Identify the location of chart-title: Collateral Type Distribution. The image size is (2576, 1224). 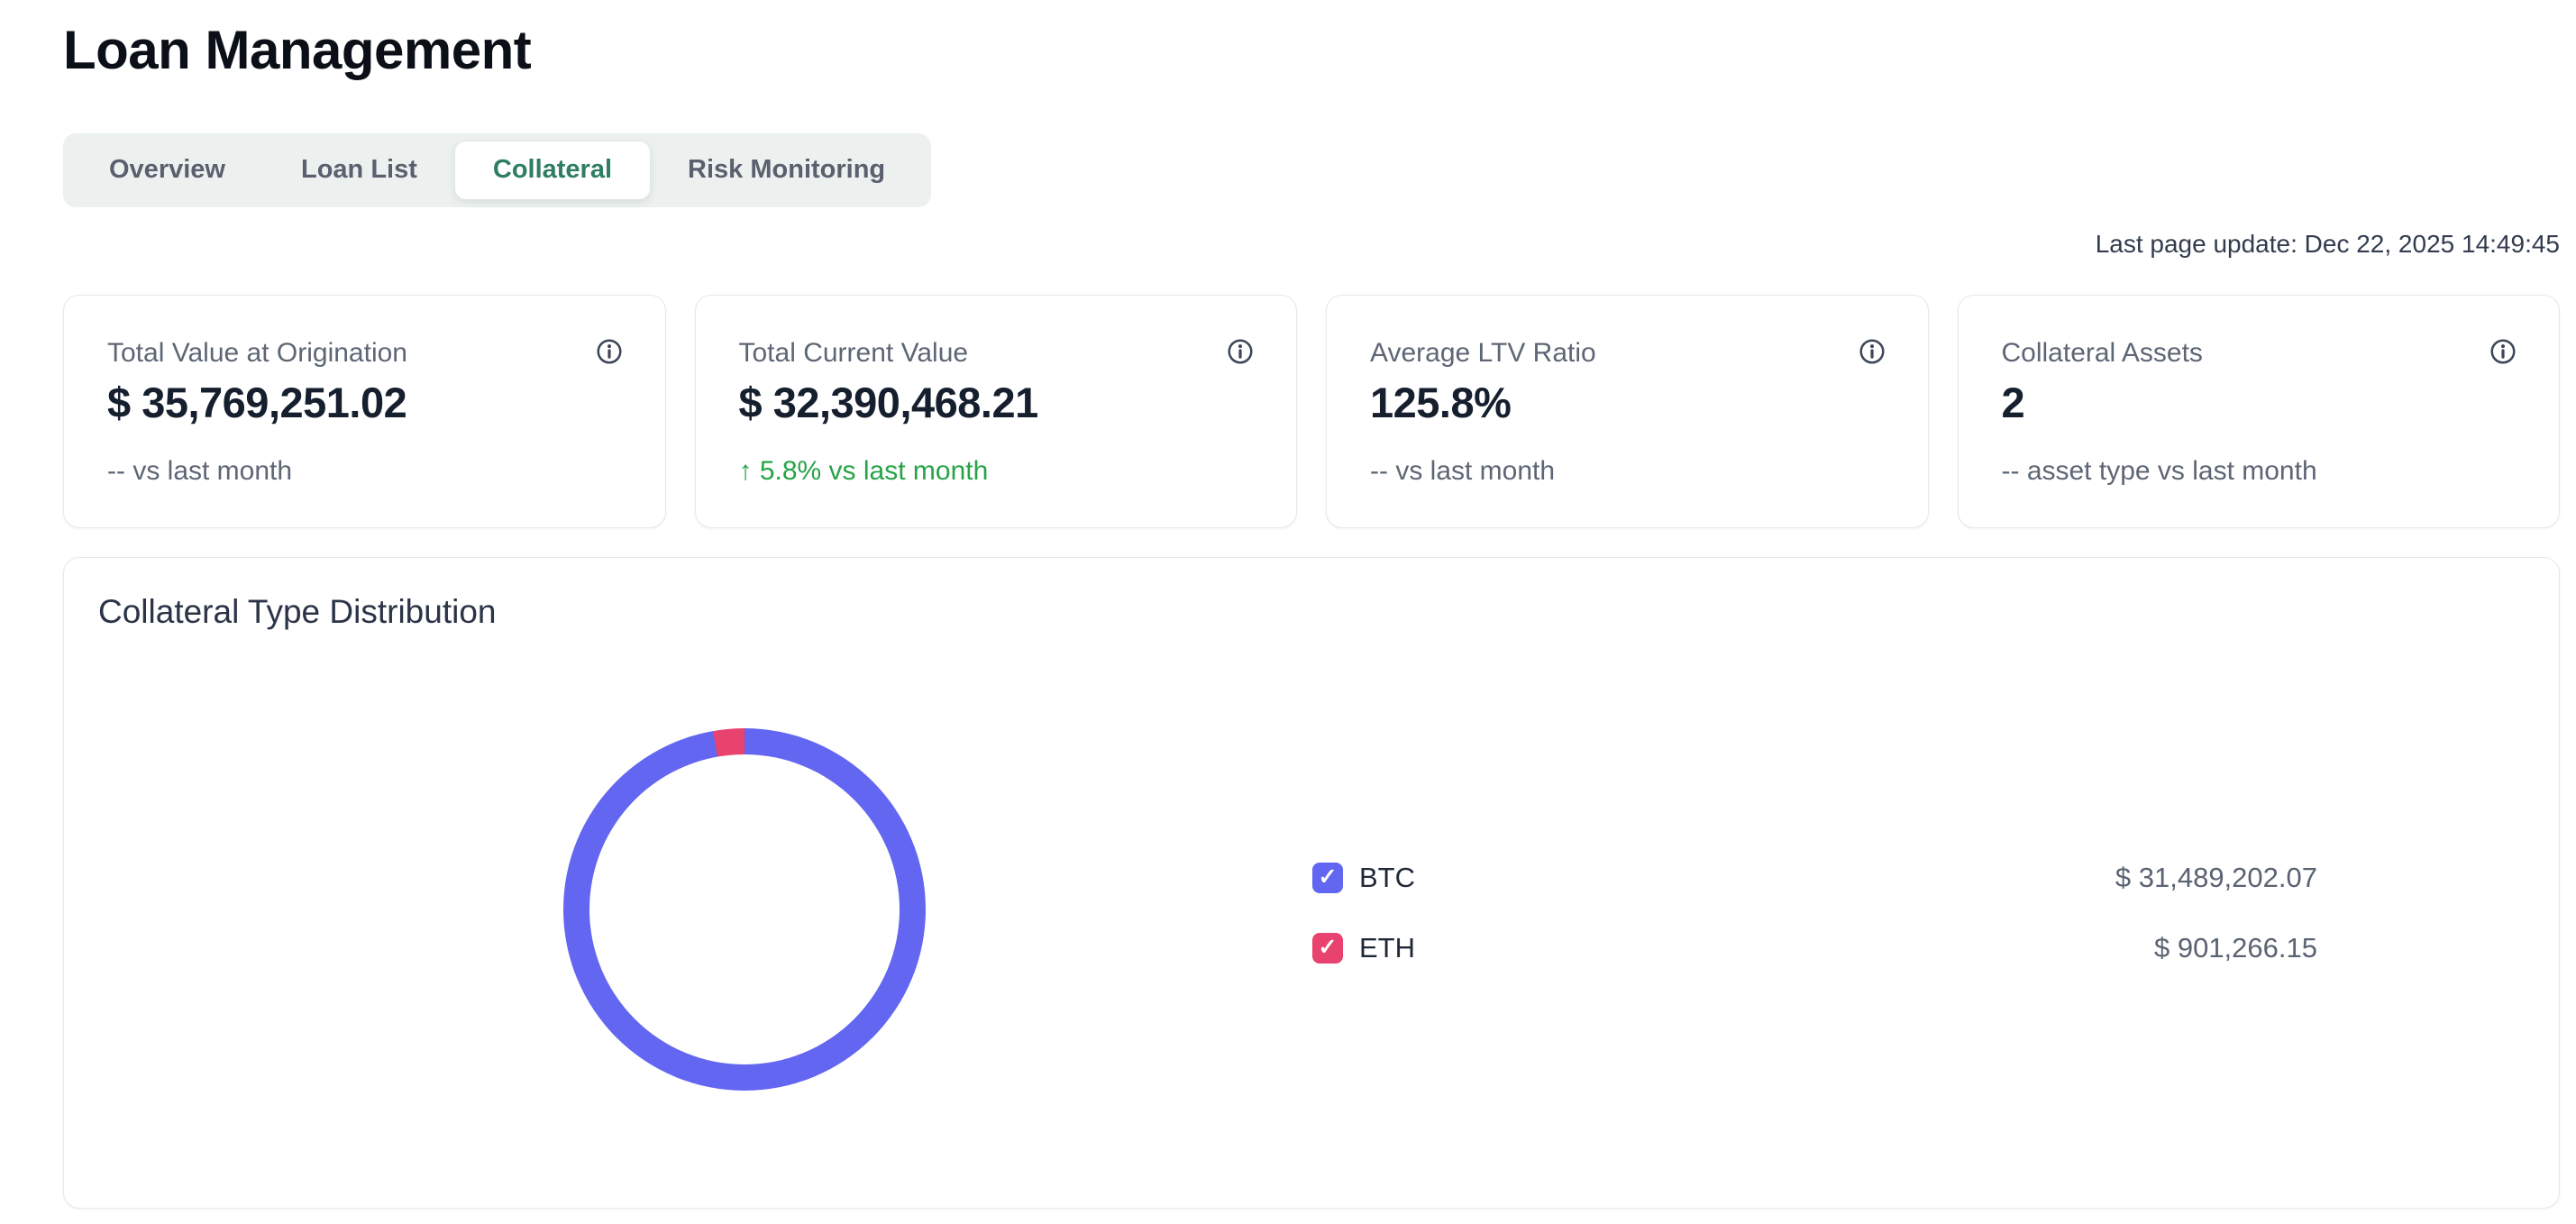
(297, 611).